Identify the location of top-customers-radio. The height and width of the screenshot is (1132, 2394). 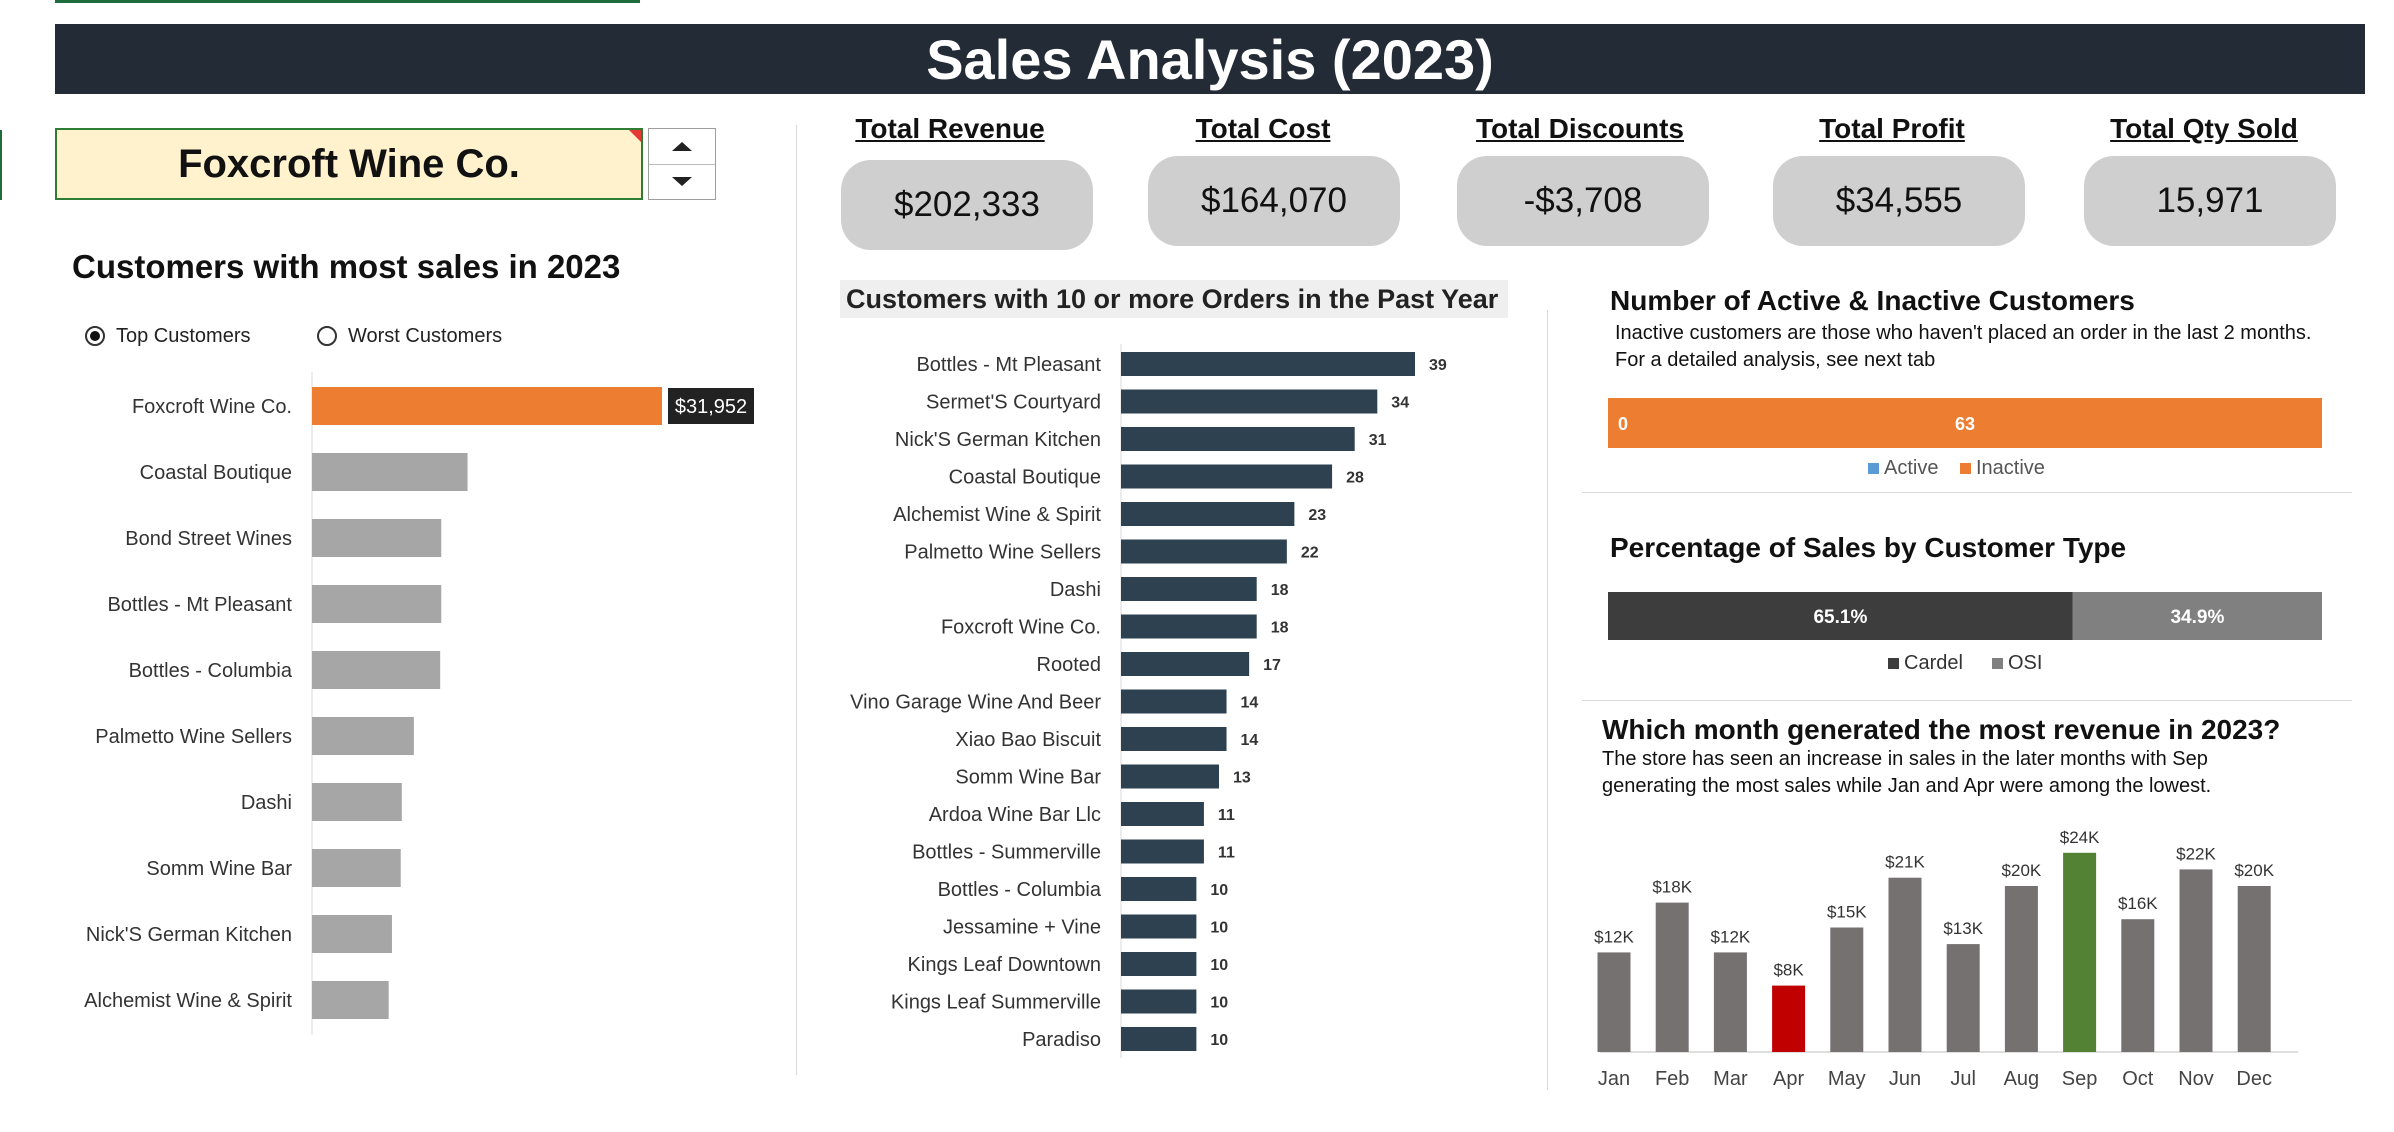
(95, 336).